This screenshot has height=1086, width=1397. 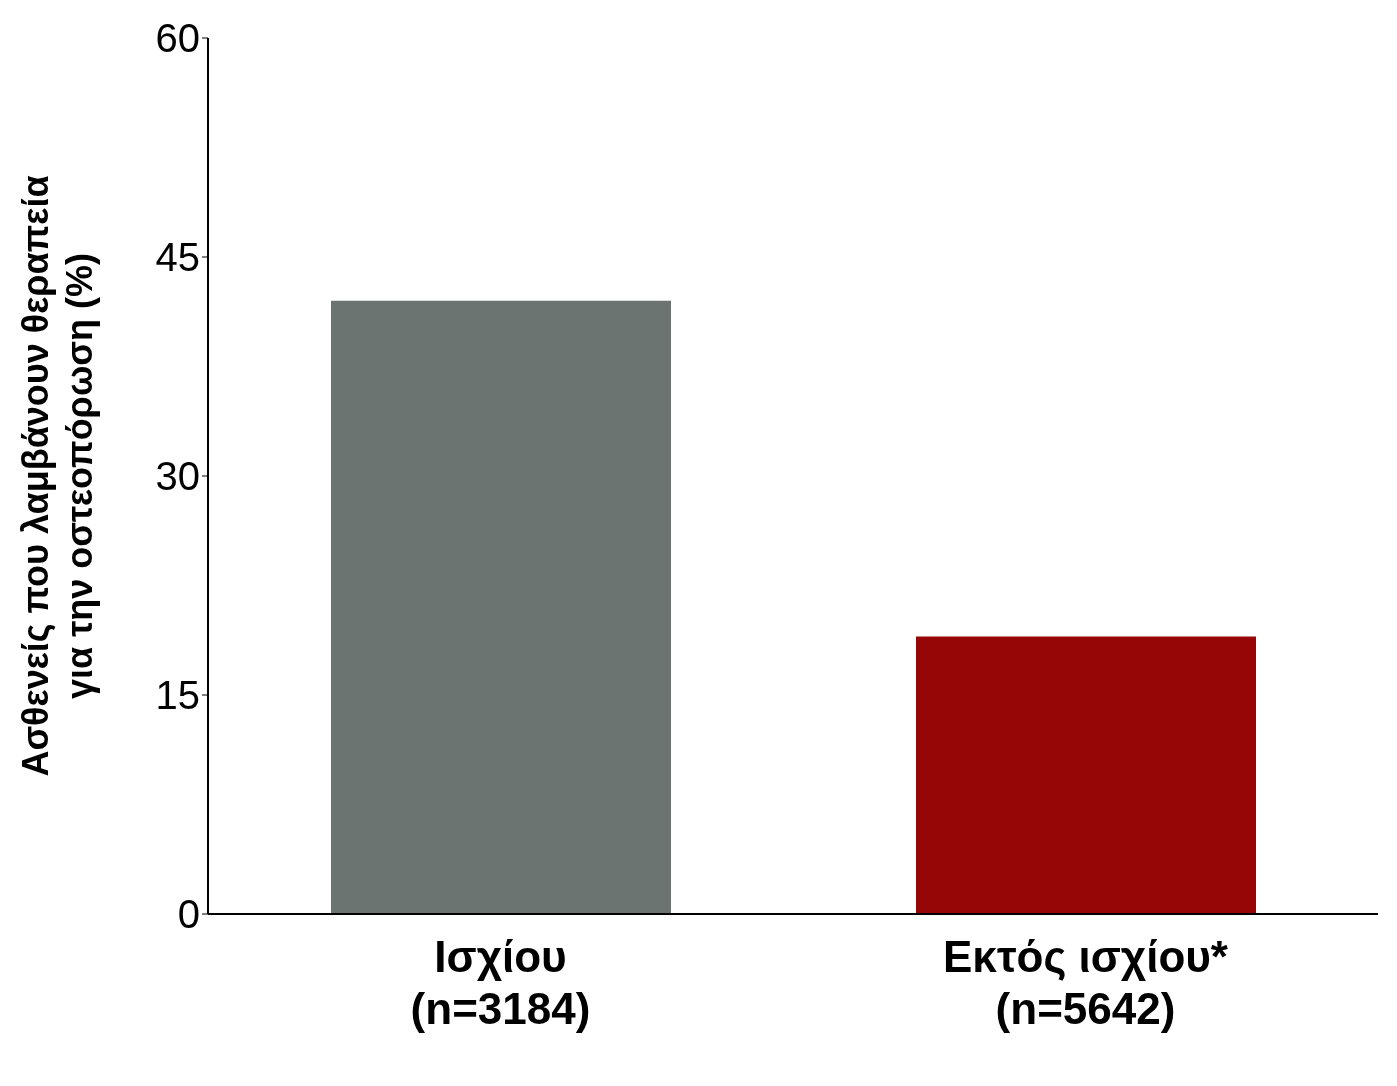 What do you see at coordinates (177, 476) in the screenshot?
I see `y-tick-label: 30` at bounding box center [177, 476].